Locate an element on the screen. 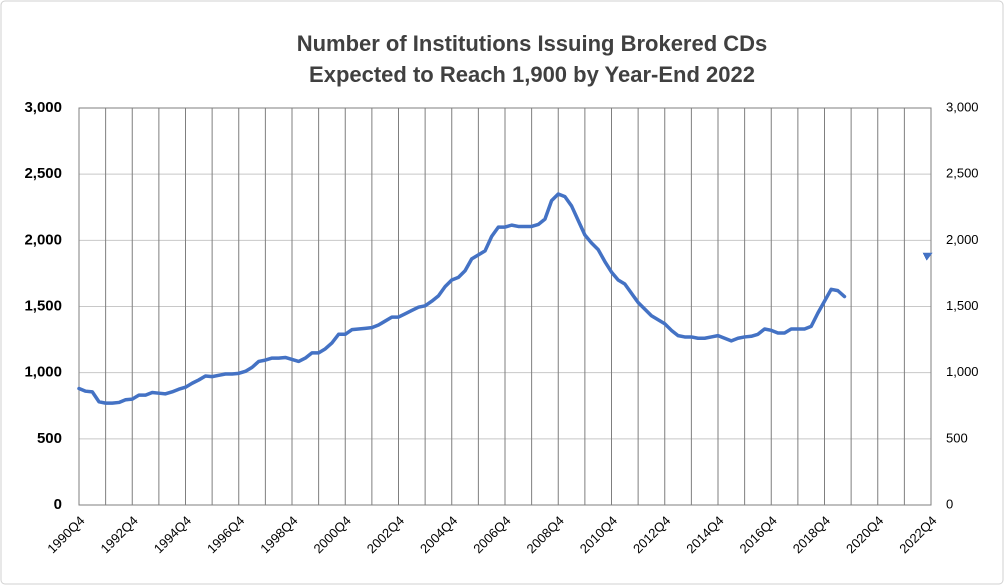  y-tick-label: 2,500 is located at coordinates (43, 173).